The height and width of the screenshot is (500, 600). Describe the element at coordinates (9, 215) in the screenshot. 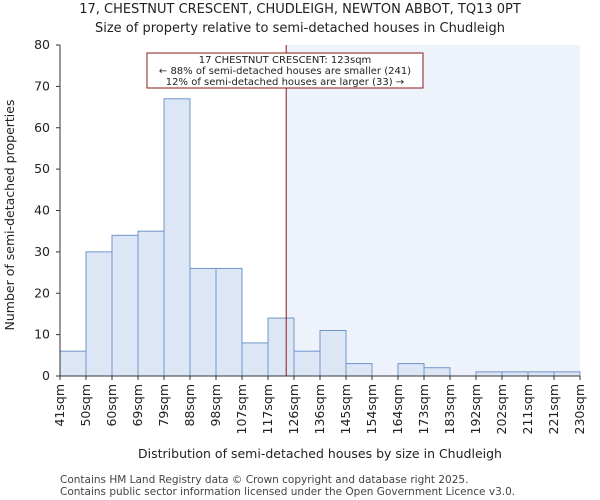

I see `y-axis-label: Number of semi-detached properties` at that location.